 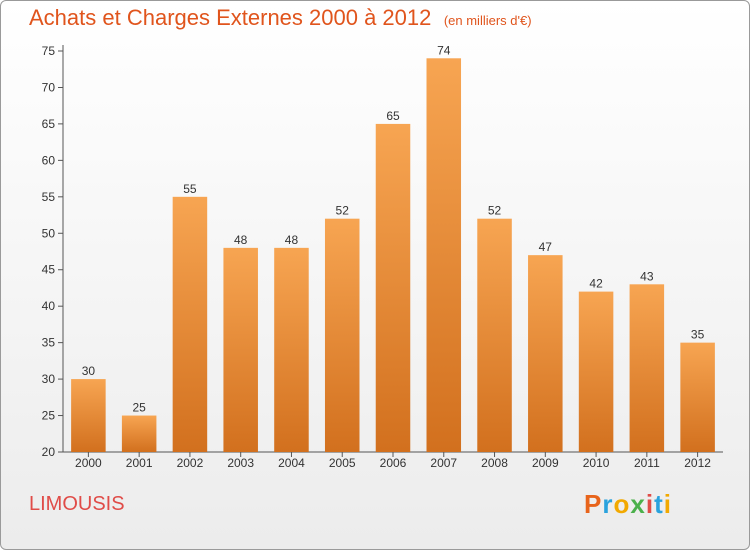 What do you see at coordinates (659, 504) in the screenshot?
I see `brand-letter: t` at bounding box center [659, 504].